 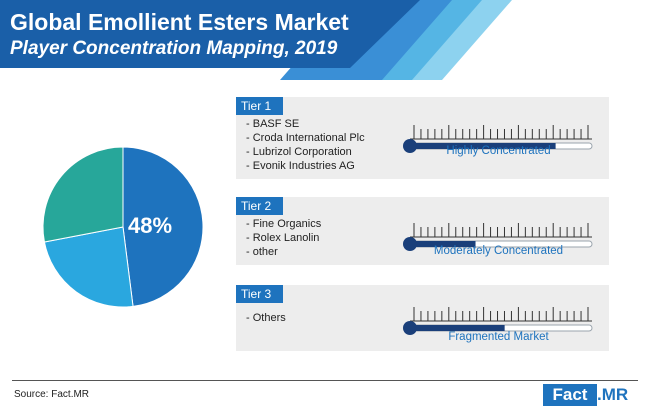 I want to click on logo-part-fact: Fact, so click(x=570, y=395).